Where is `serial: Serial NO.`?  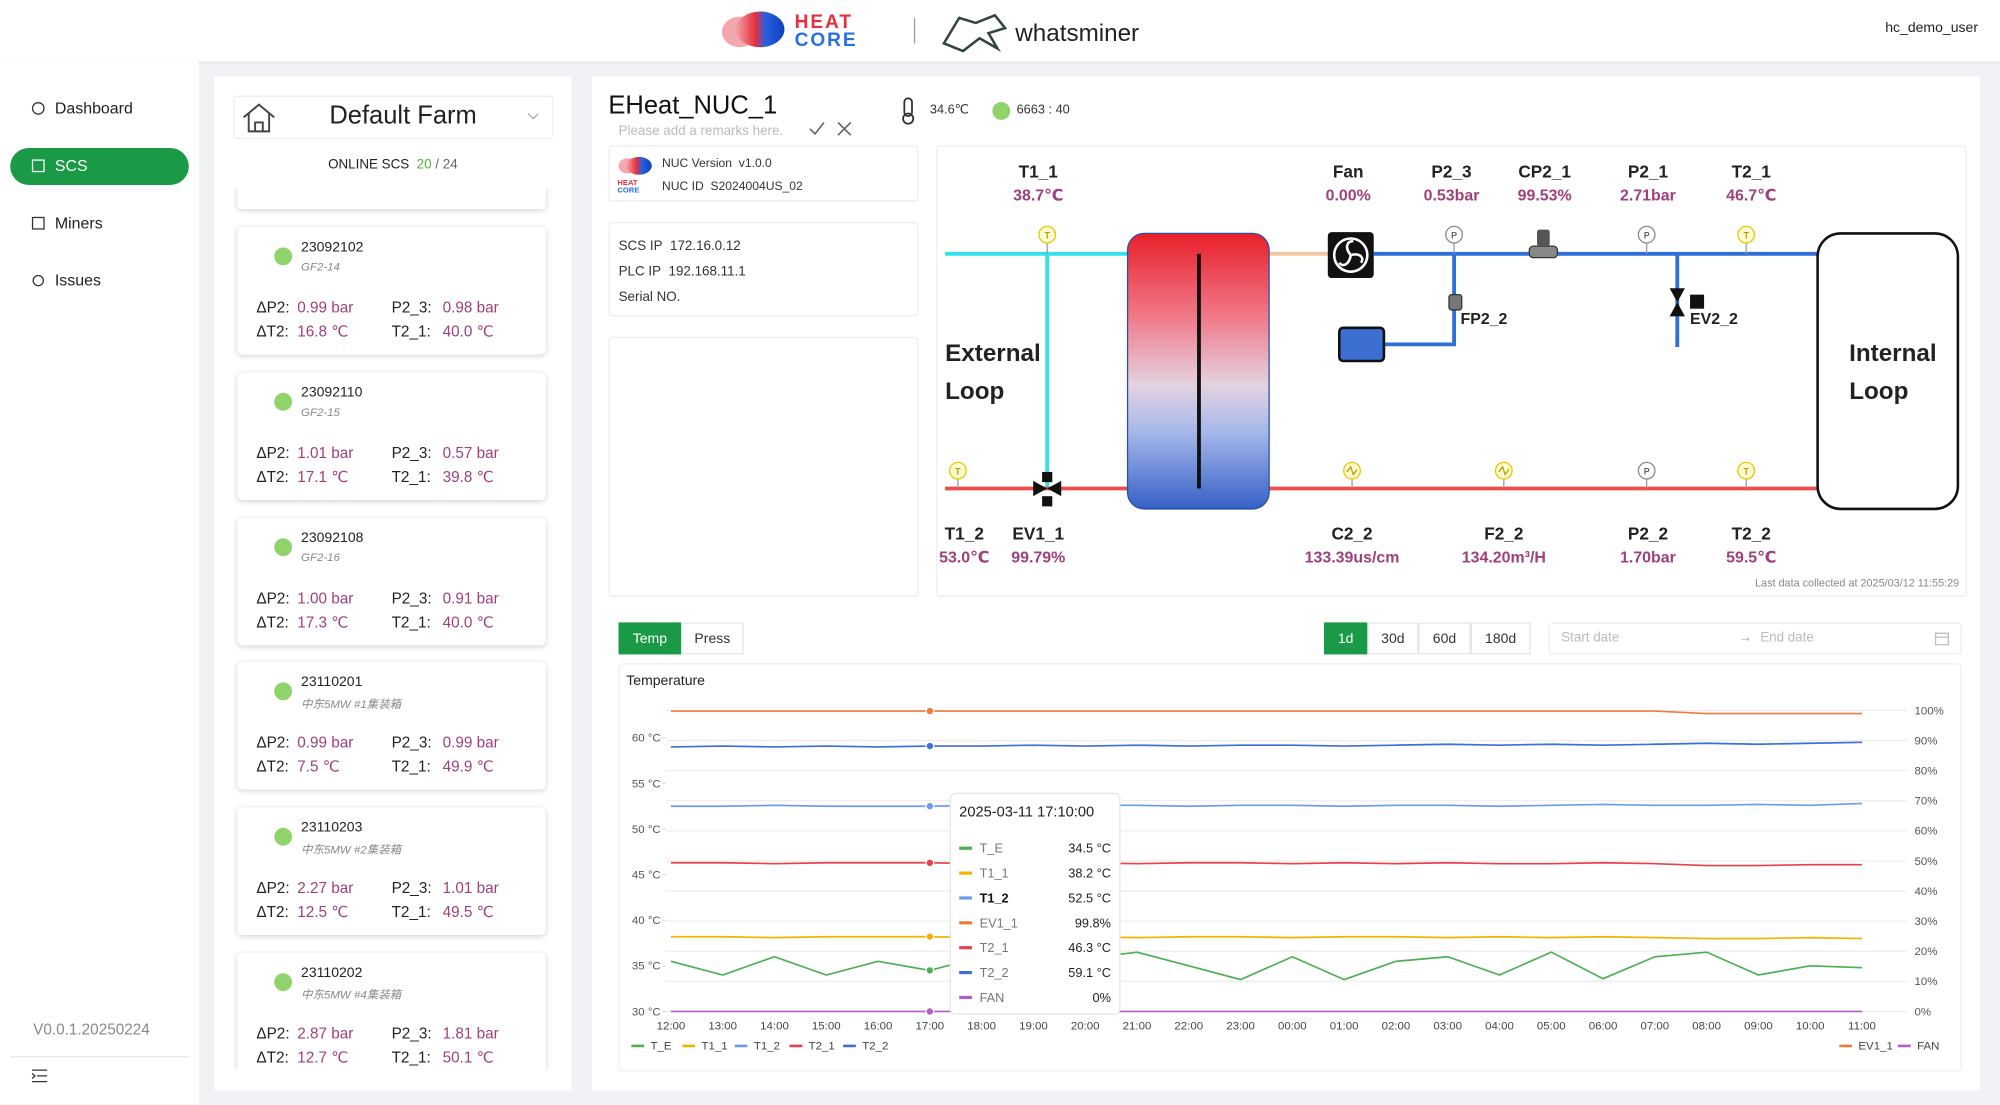 serial: Serial NO. is located at coordinates (649, 297).